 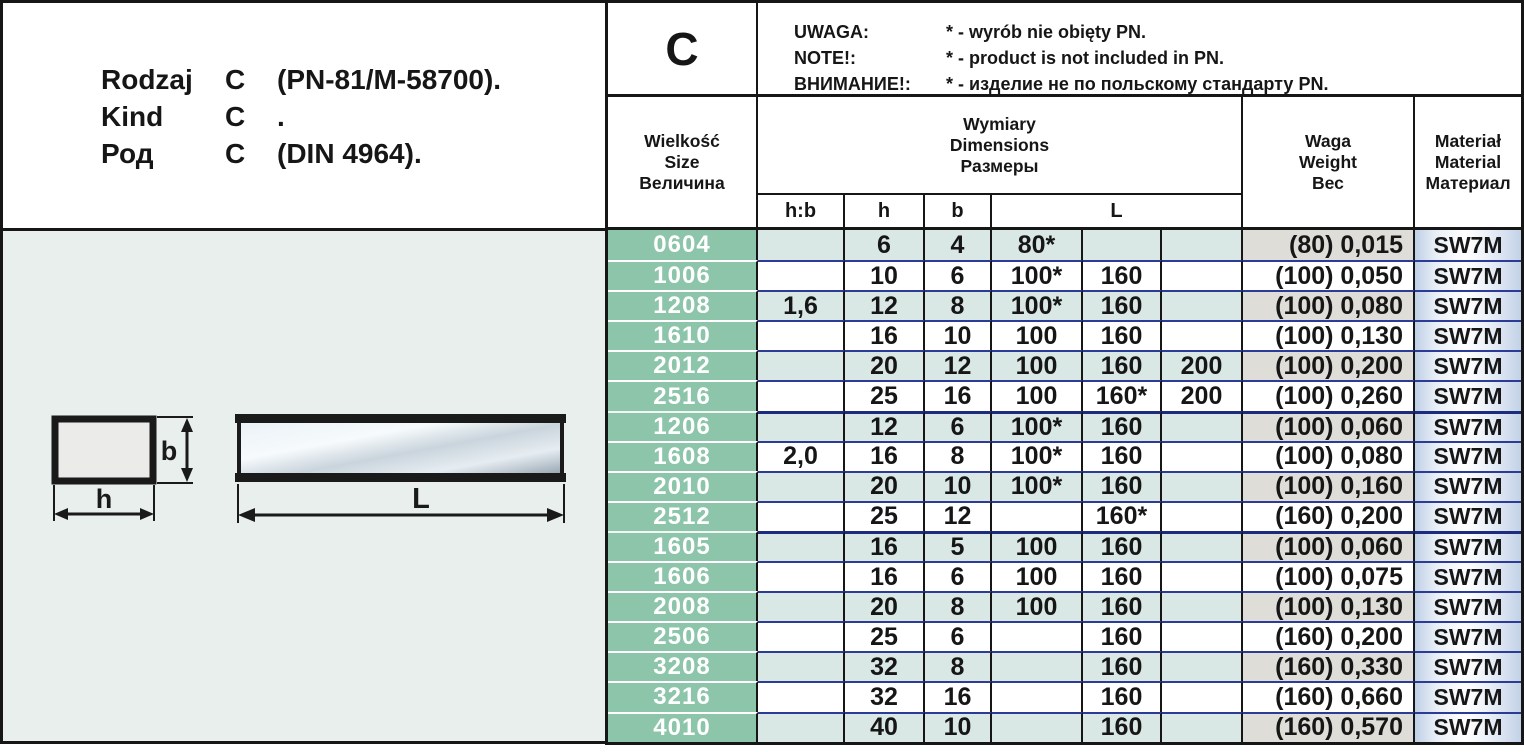 What do you see at coordinates (301, 153) in the screenshot?
I see `kind-row: Род C (DIN 4964).` at bounding box center [301, 153].